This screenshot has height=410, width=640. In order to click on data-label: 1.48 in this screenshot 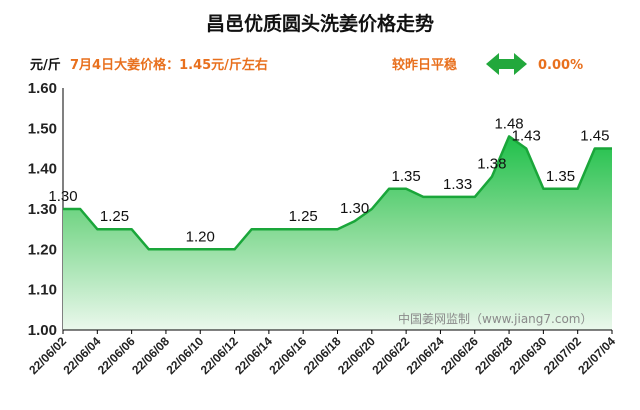, I will do `click(508, 123)`.